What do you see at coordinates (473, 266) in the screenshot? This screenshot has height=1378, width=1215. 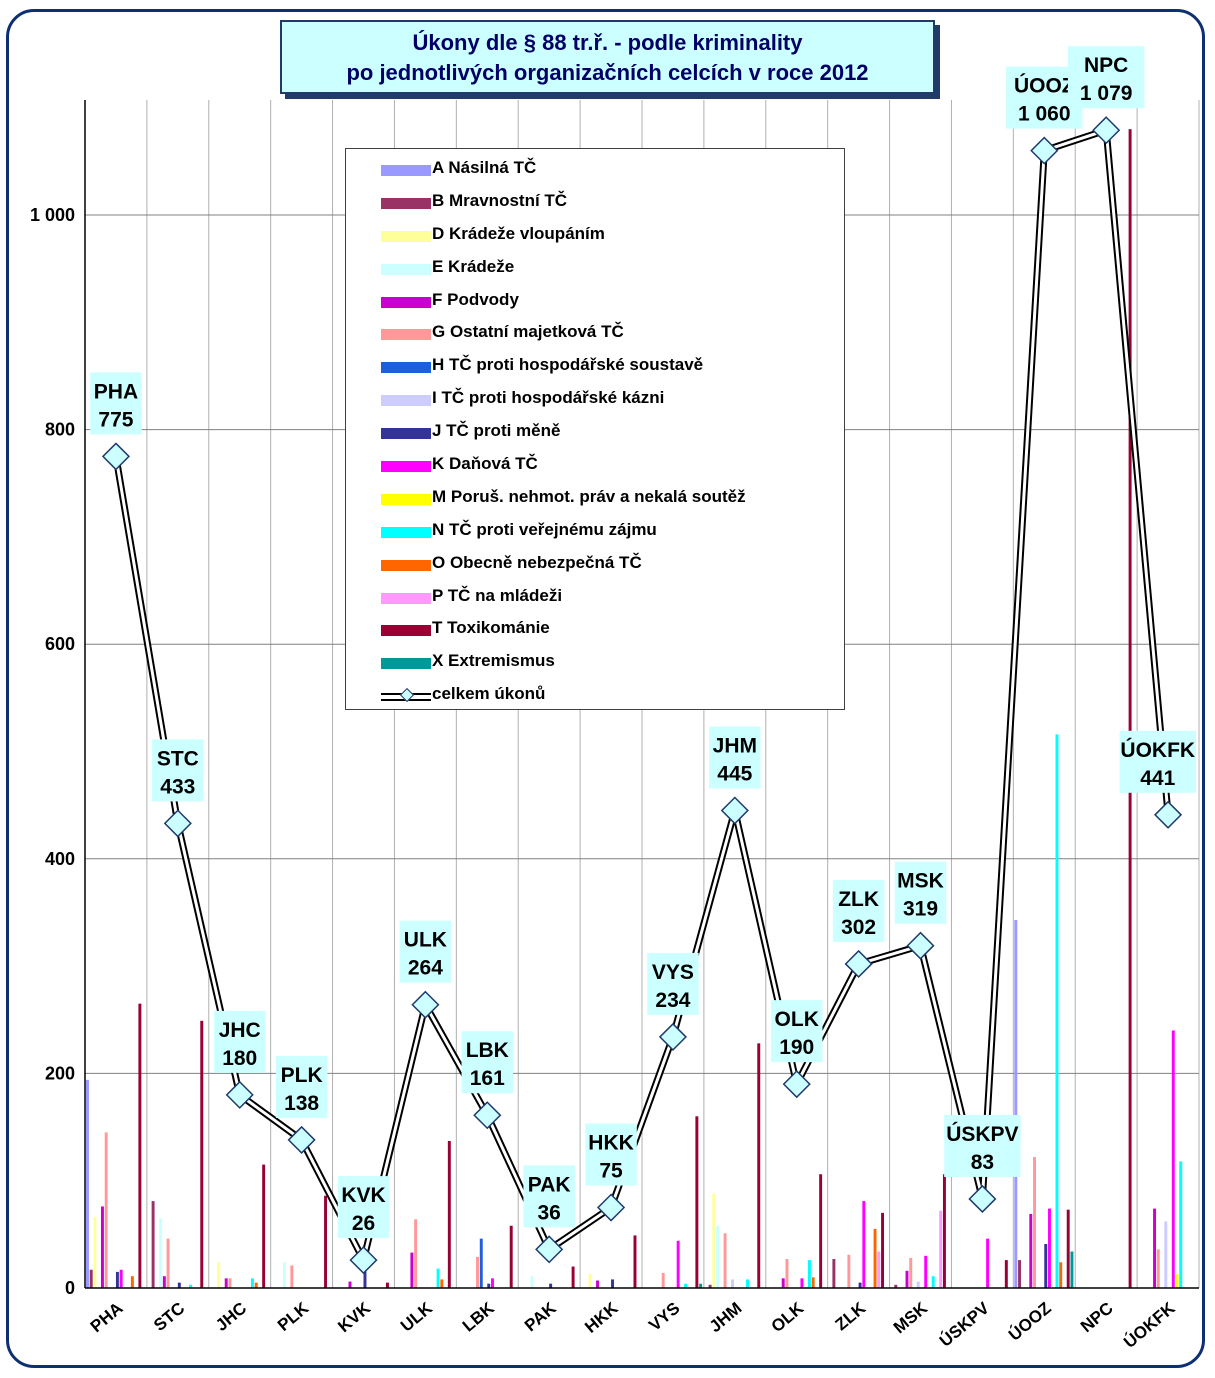 I see `legend-label: E Krádeže` at bounding box center [473, 266].